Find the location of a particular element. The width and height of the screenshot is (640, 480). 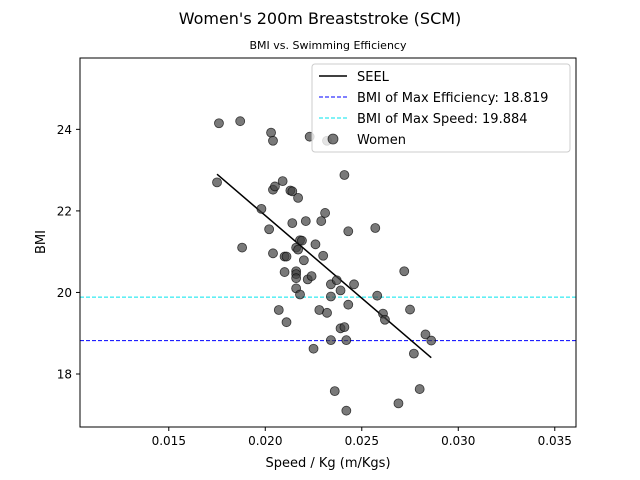

seel-line is located at coordinates (324, 266).